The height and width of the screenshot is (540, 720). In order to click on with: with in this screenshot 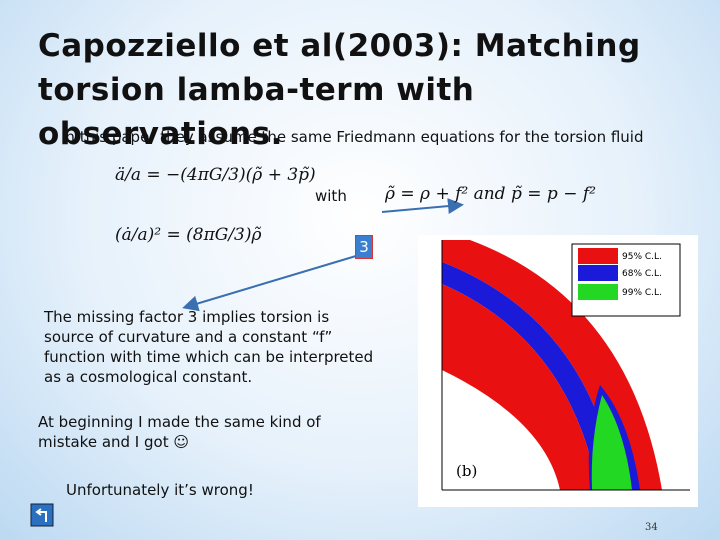, I will do `click(331, 196)`.